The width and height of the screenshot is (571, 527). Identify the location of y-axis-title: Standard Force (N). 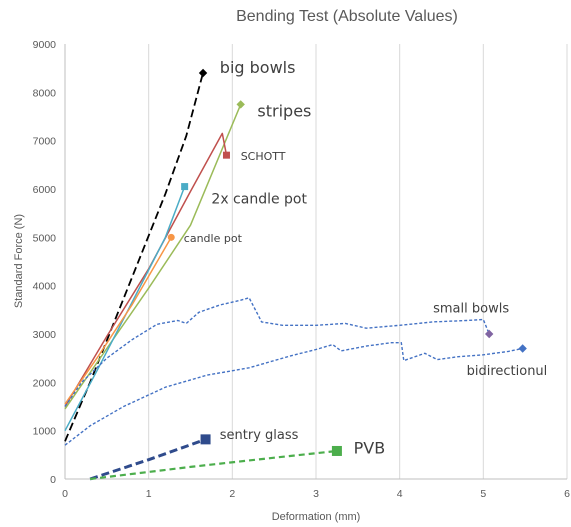
(19, 261).